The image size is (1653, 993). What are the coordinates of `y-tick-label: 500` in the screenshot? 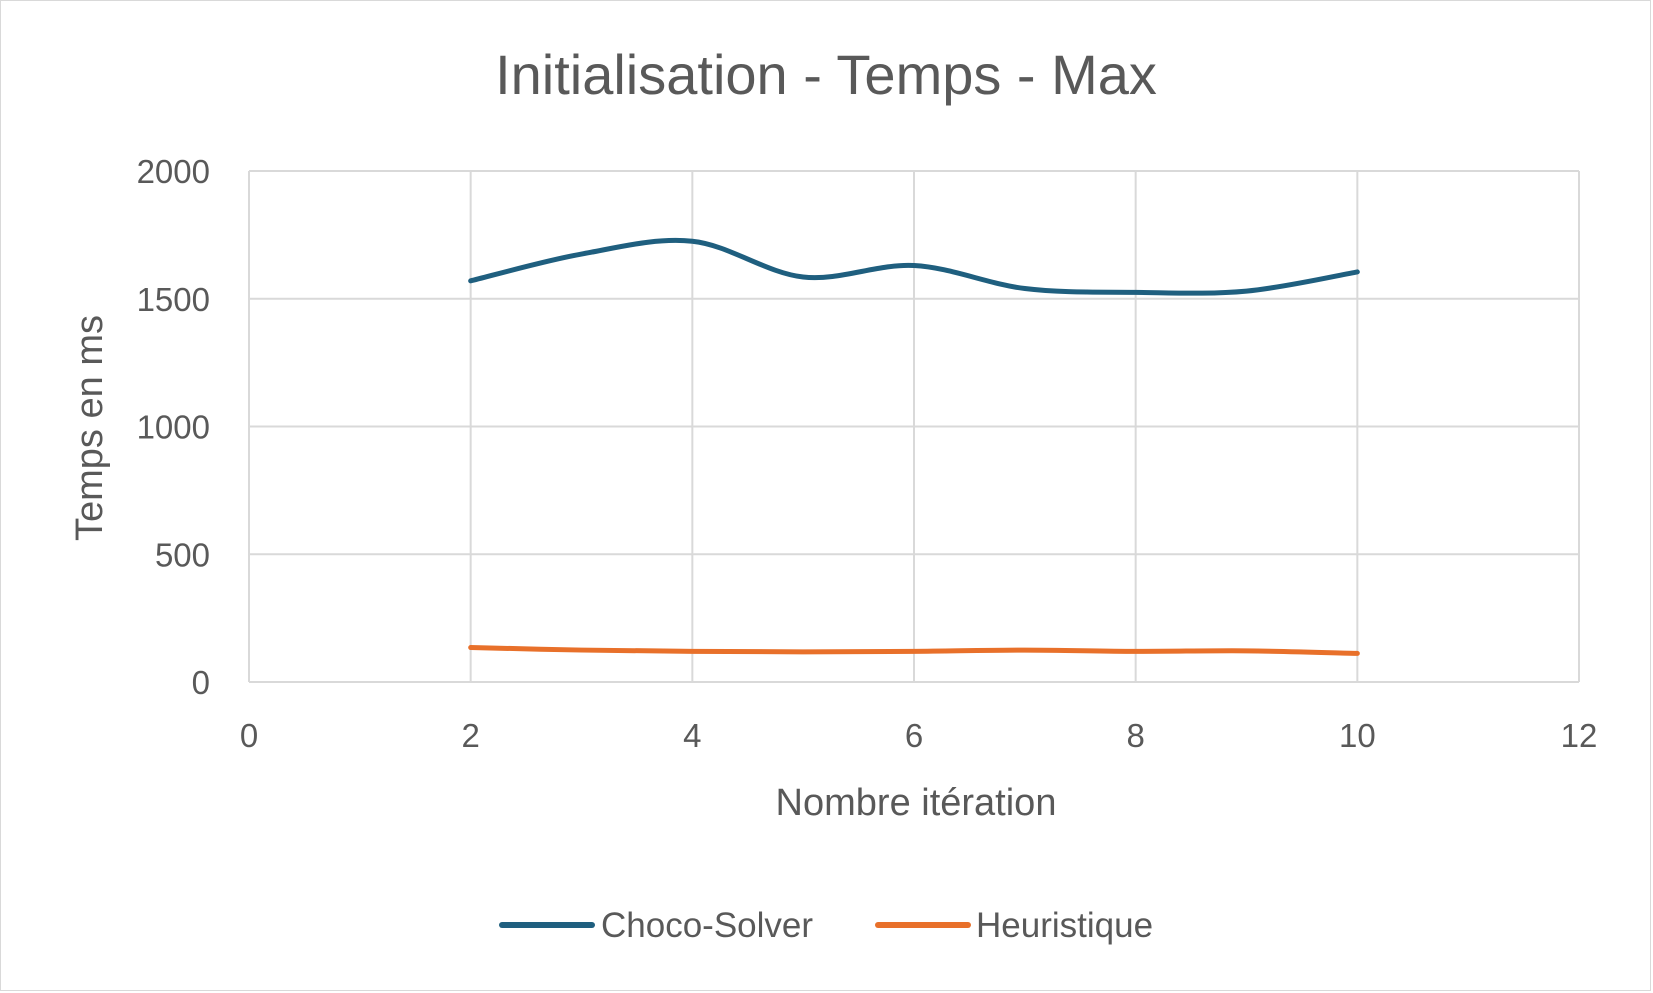 It's located at (182, 554).